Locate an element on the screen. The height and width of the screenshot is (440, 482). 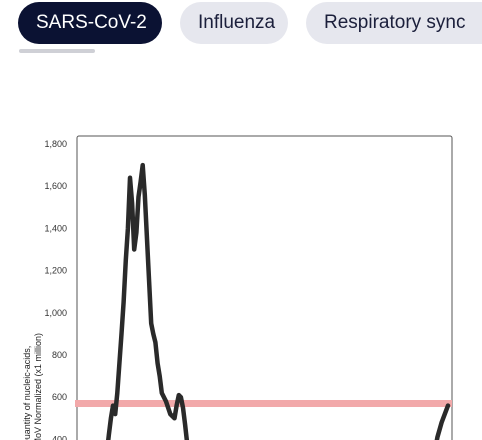
y-tick-label: 1,200 is located at coordinates (55, 271).